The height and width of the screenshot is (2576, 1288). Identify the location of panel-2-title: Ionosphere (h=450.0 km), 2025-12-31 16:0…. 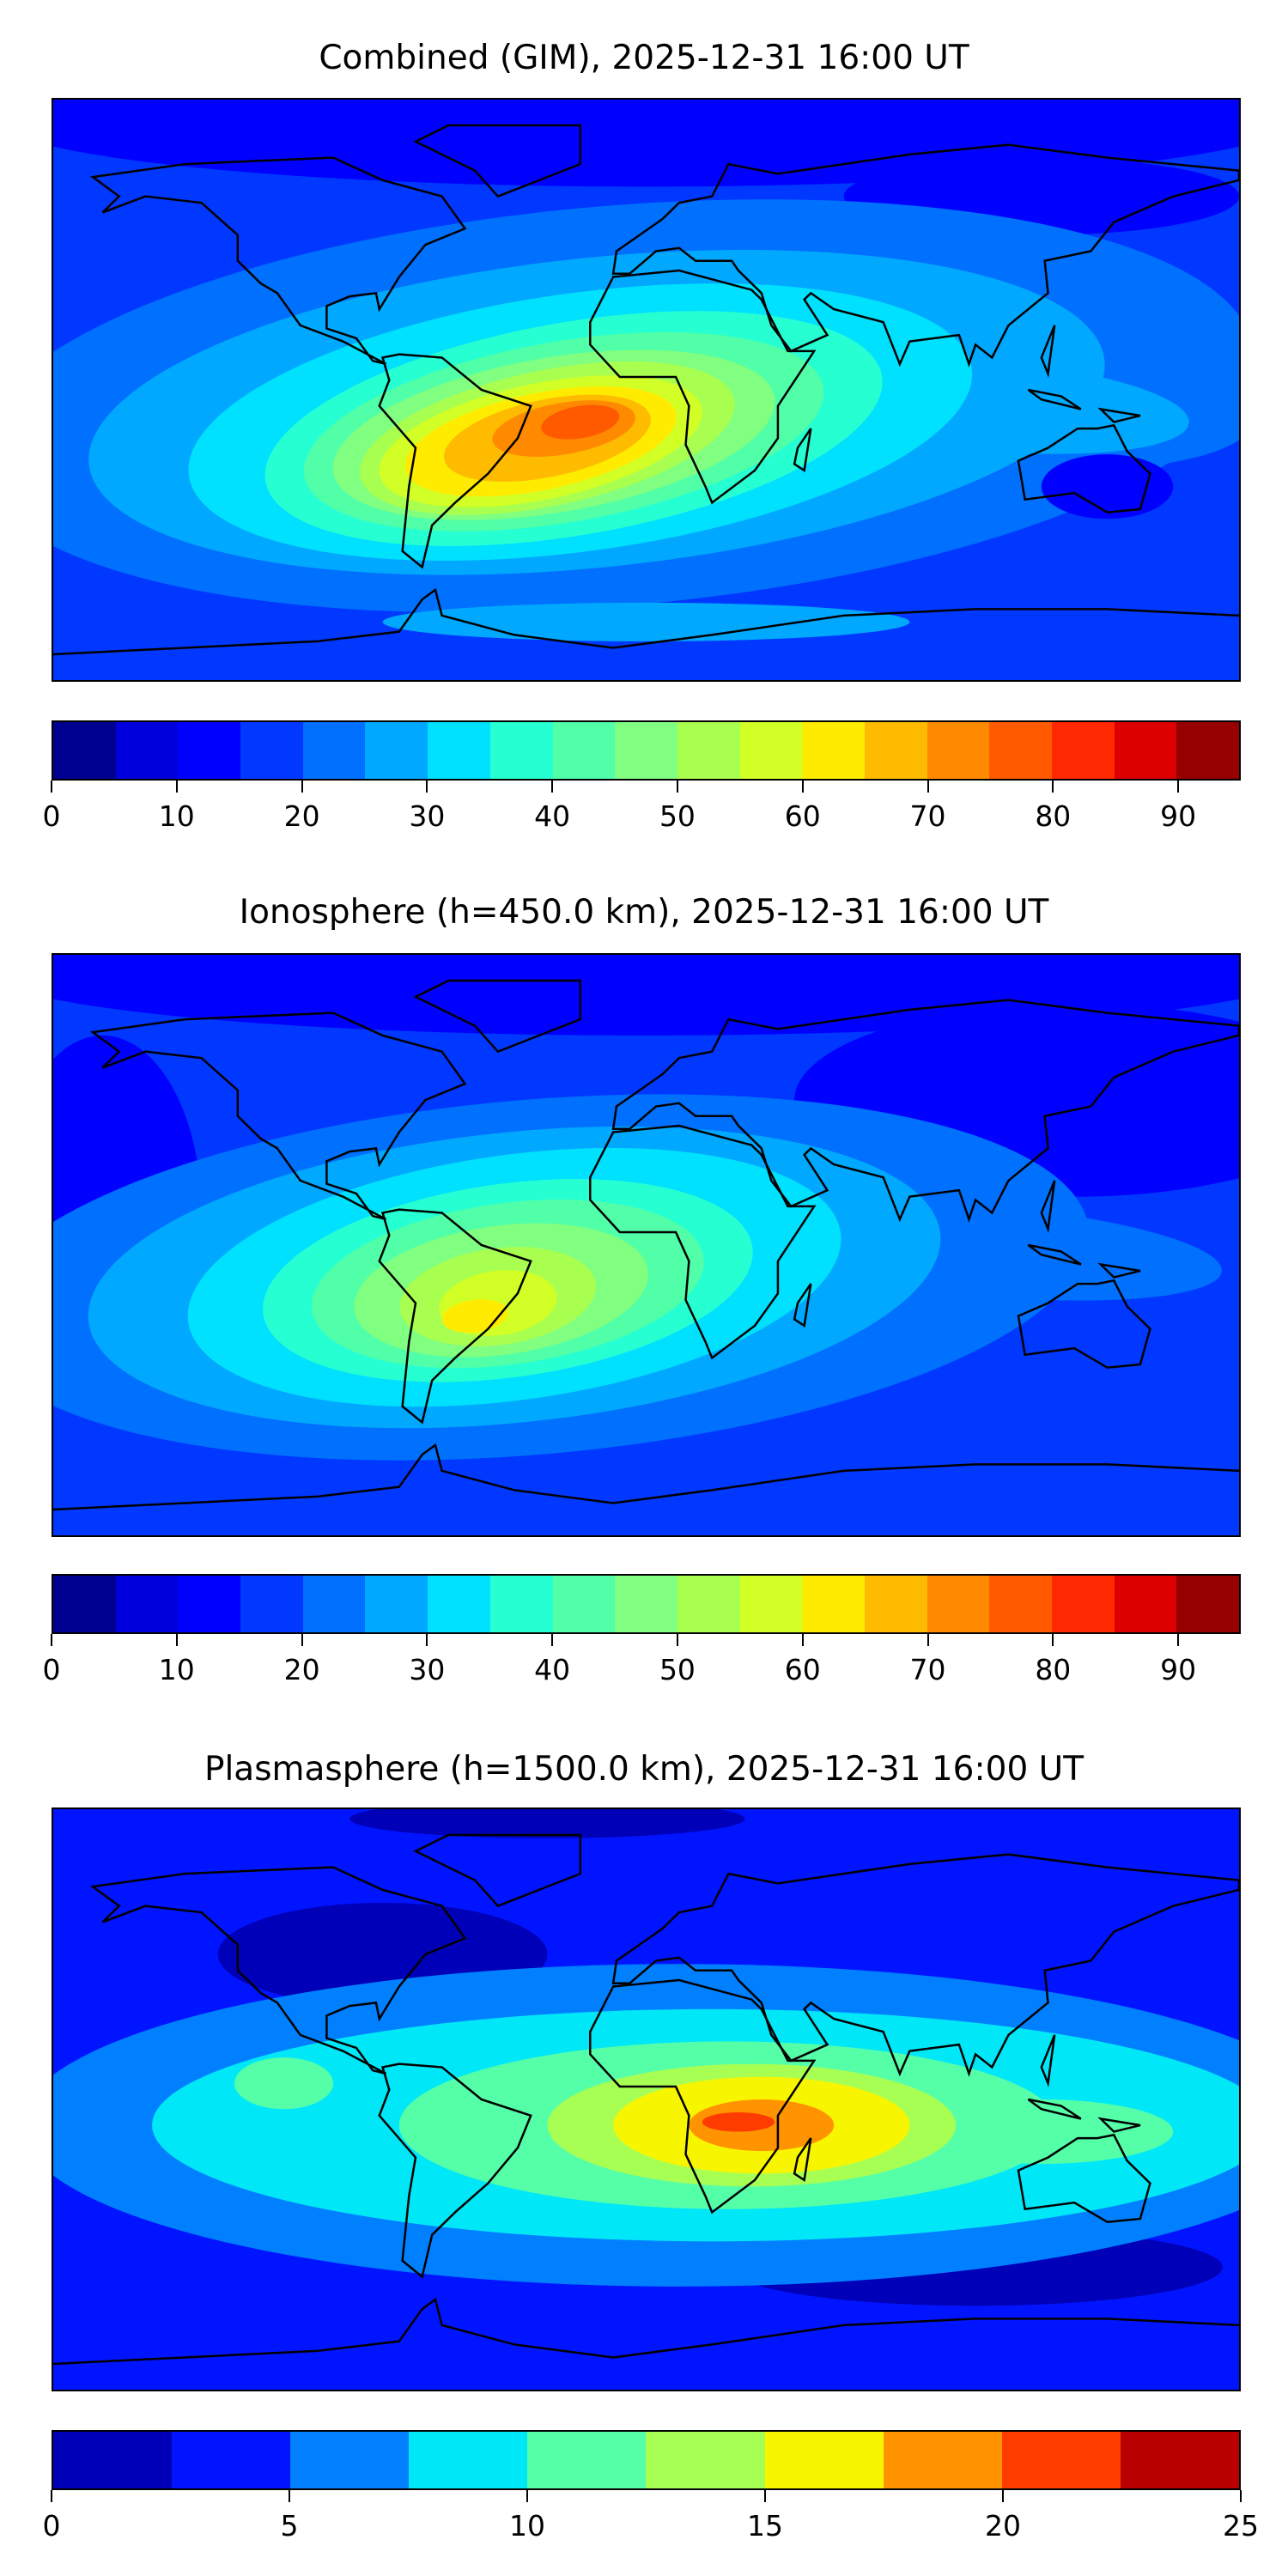
(644, 913).